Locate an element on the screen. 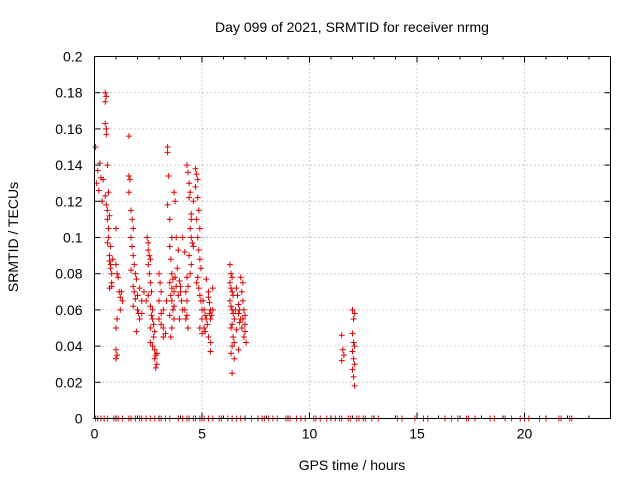 The height and width of the screenshot is (480, 640). x-axis-title: GPS time / hours is located at coordinates (352, 465).